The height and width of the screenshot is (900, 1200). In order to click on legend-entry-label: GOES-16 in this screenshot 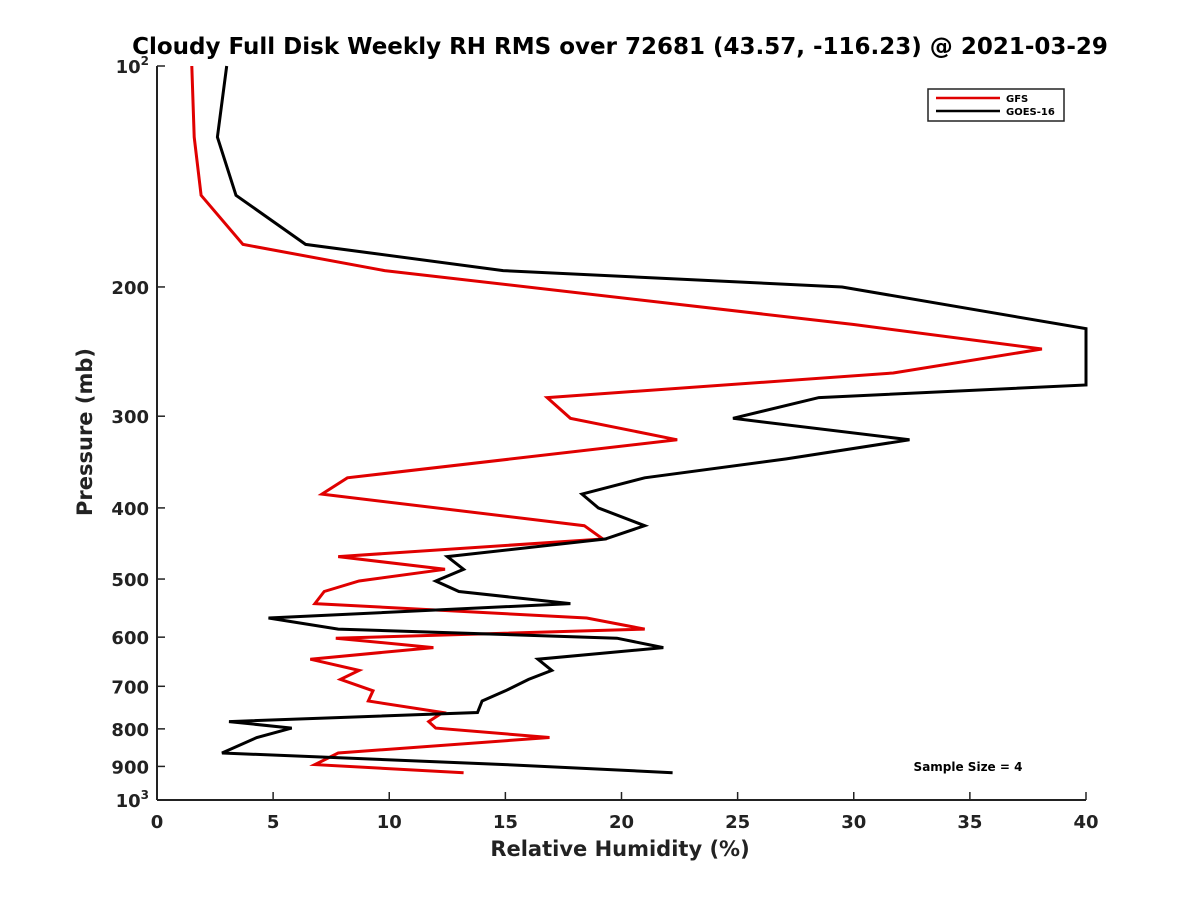, I will do `click(1030, 112)`.